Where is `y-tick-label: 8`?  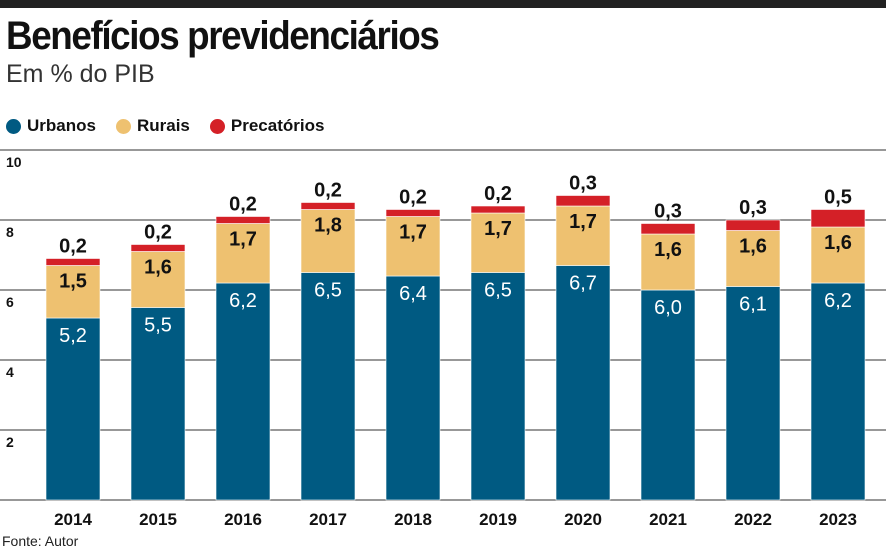 y-tick-label: 8 is located at coordinates (10, 232).